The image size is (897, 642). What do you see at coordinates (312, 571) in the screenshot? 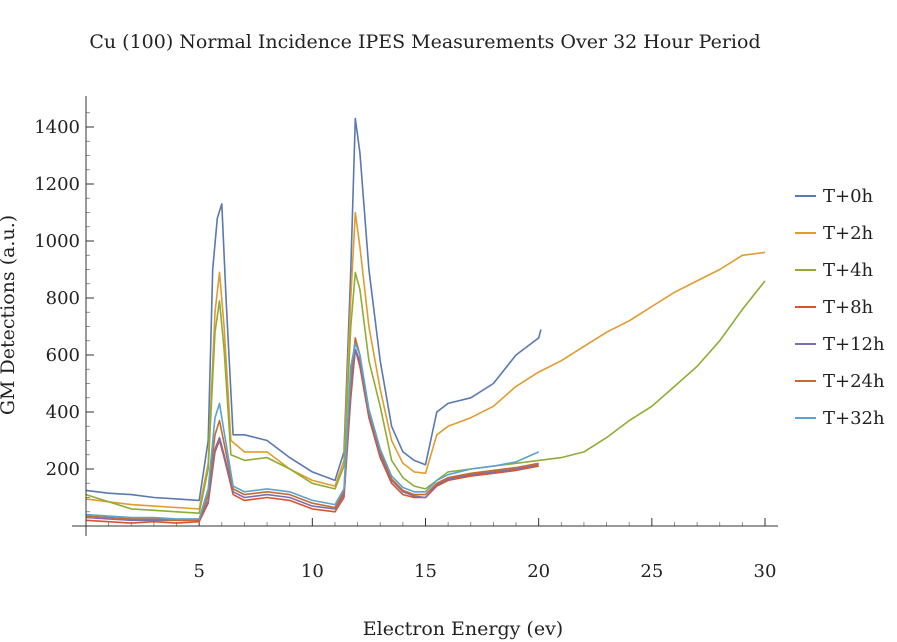
I see `x-tick-label: 10` at bounding box center [312, 571].